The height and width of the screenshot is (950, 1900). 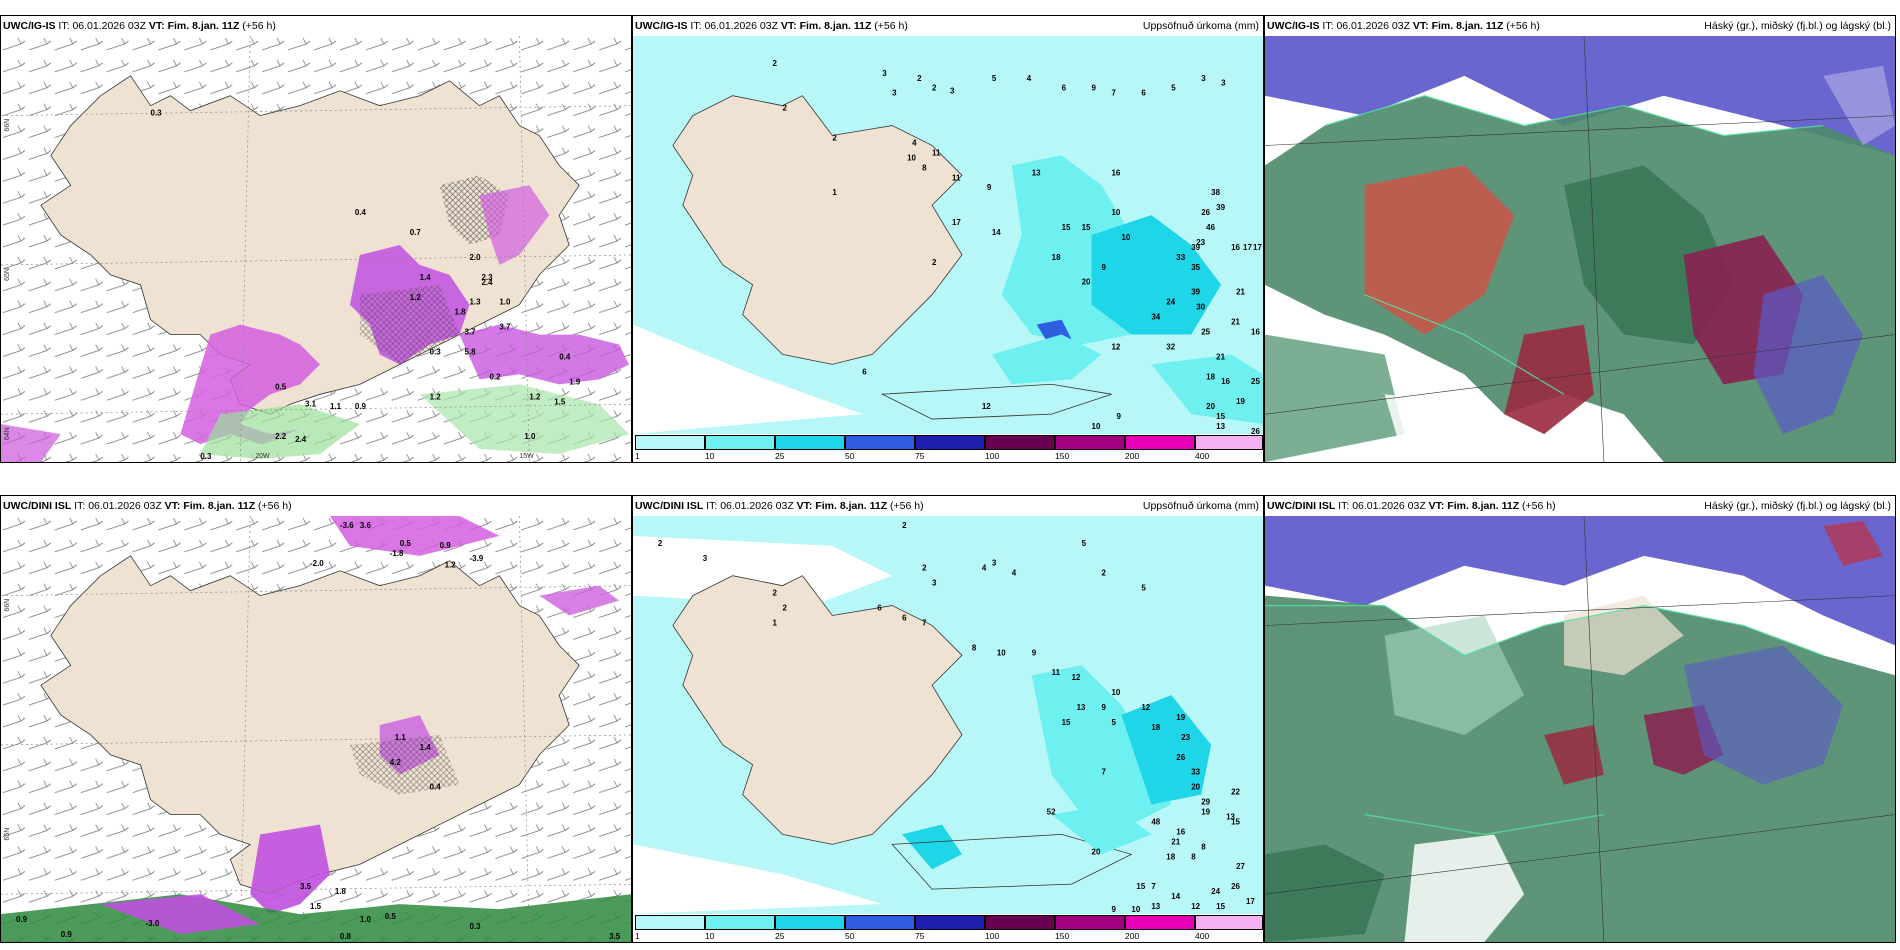 I want to click on svg-text: 34, so click(x=1155, y=317).